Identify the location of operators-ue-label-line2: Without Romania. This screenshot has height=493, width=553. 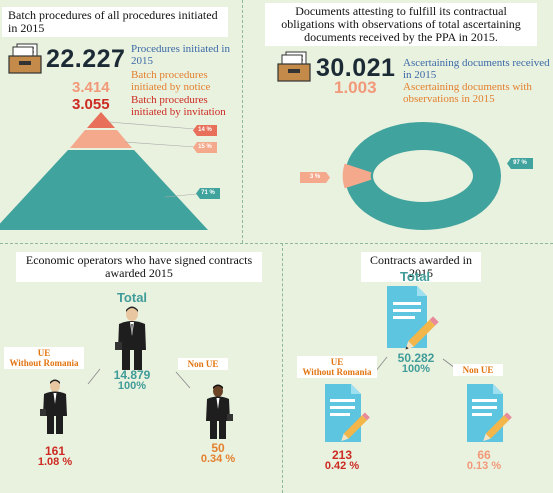
(44, 363).